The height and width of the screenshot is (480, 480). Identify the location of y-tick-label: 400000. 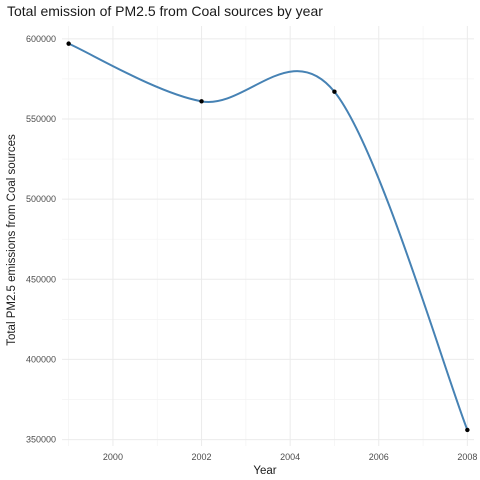
(41, 359).